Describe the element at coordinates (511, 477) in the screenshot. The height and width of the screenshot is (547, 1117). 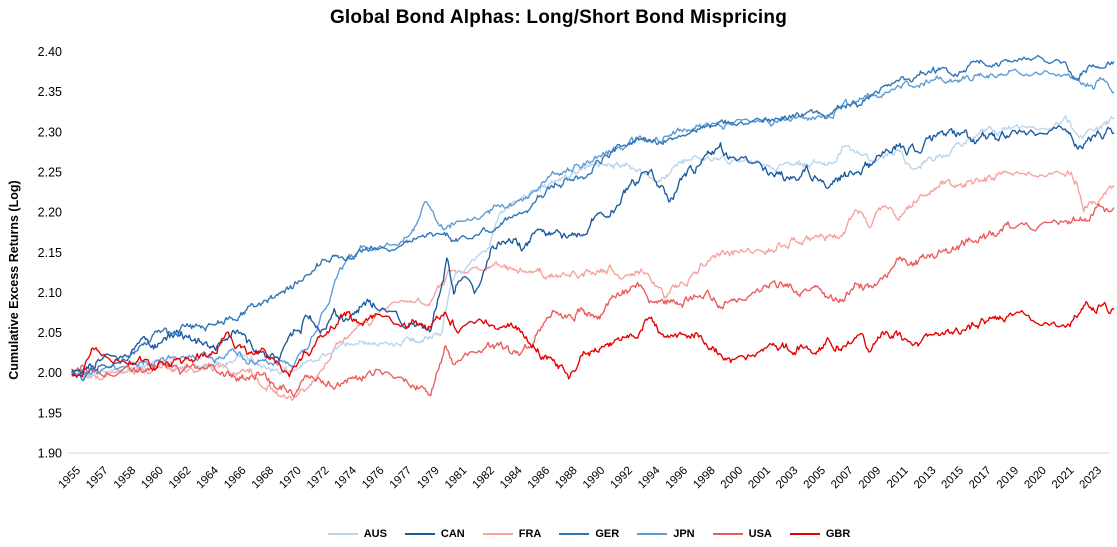
I see `x-tick-label: 1984` at that location.